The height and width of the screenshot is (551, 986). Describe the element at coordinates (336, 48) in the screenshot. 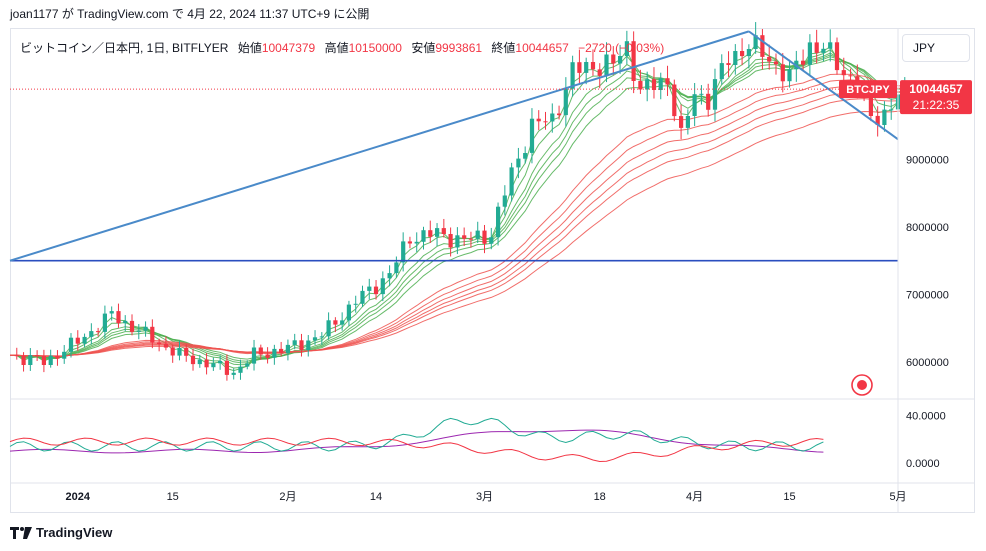

I see `high-label: 高値` at that location.